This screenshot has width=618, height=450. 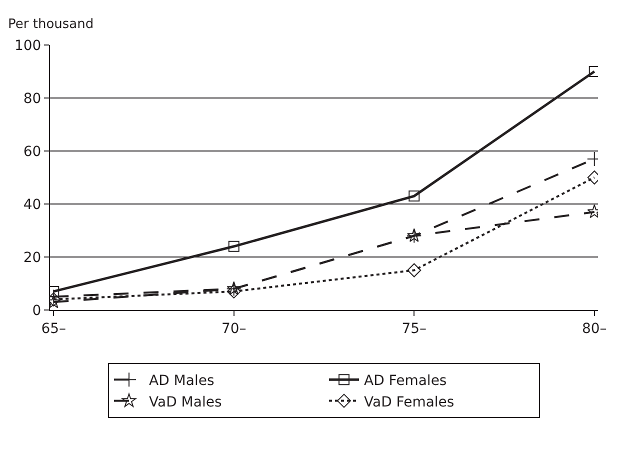 I want to click on y-tick-label: 20, so click(x=32, y=258).